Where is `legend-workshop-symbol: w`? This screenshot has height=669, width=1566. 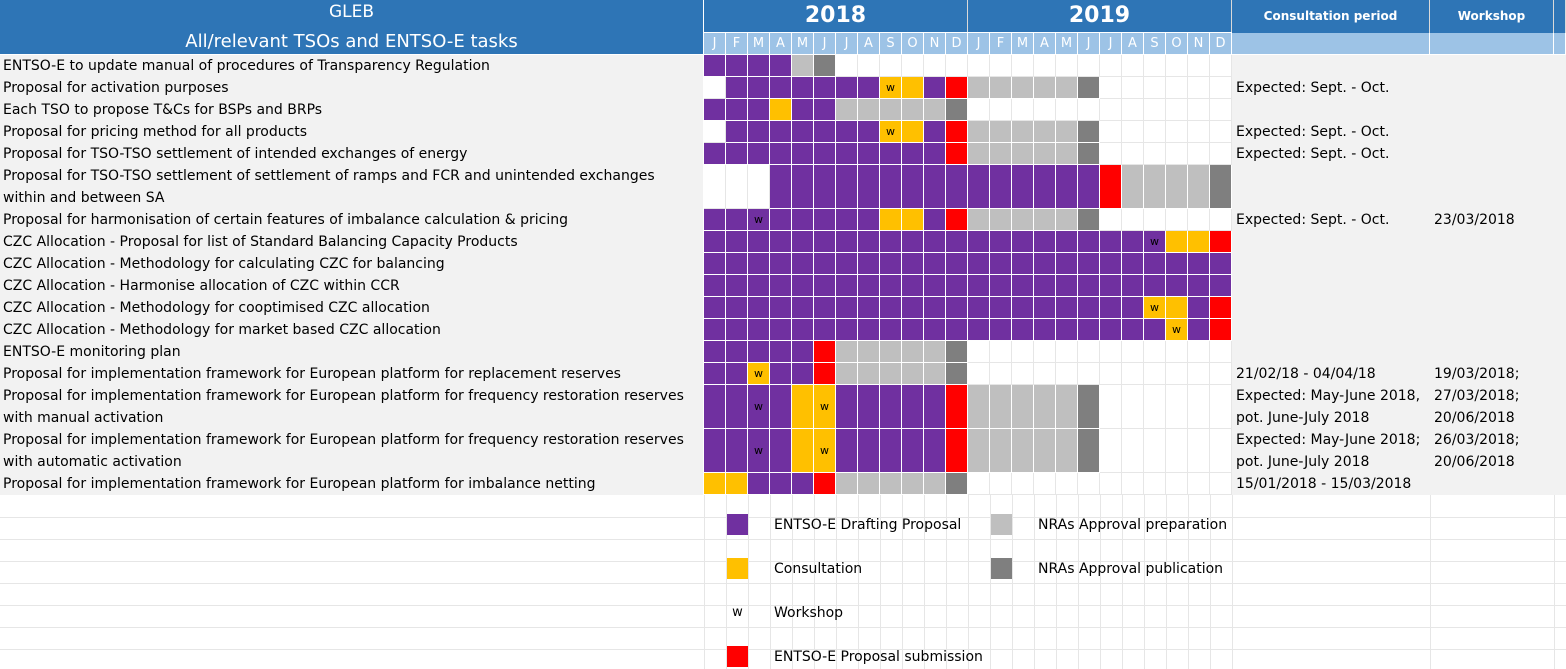 legend-workshop-symbol: w is located at coordinates (737, 612).